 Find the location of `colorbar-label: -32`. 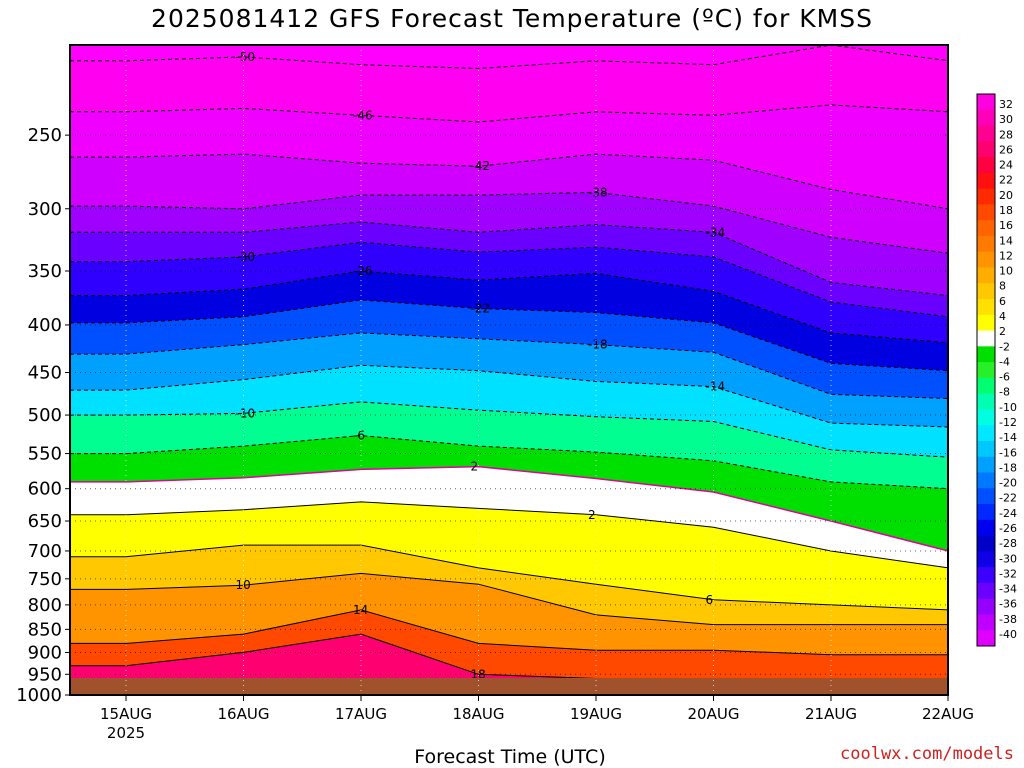

colorbar-label: -32 is located at coordinates (1008, 573).